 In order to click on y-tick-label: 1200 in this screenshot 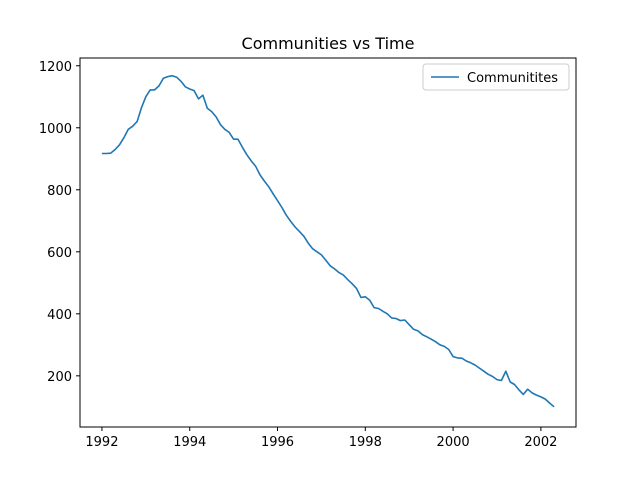, I will do `click(55, 67)`.